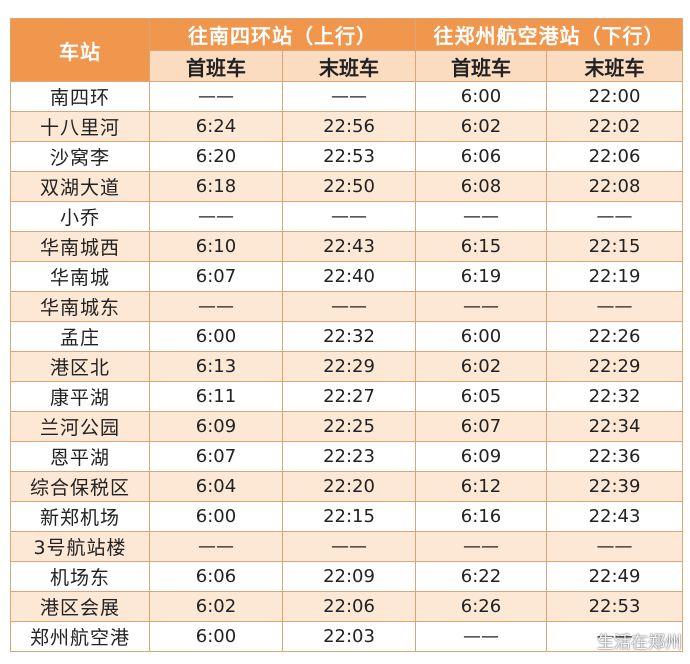 This screenshot has height=664, width=690. I want to click on up-last-train-time: 22:20, so click(349, 486).